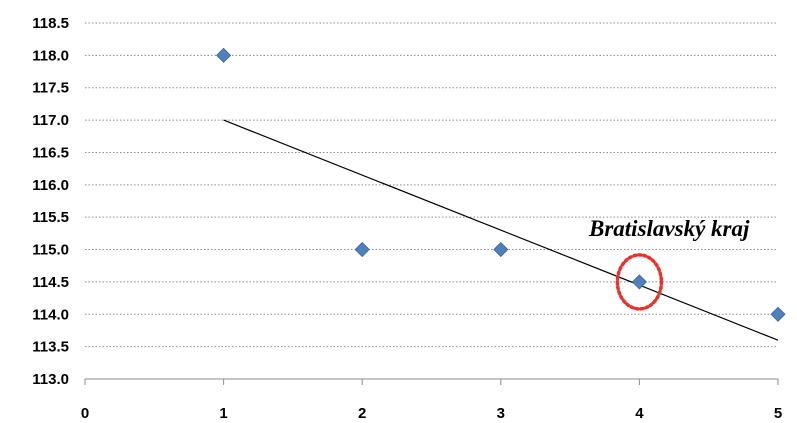 The height and width of the screenshot is (423, 797). Describe the element at coordinates (431, 400) in the screenshot. I see `x-axis-ticks: 0 1 2 3 4 5` at that location.